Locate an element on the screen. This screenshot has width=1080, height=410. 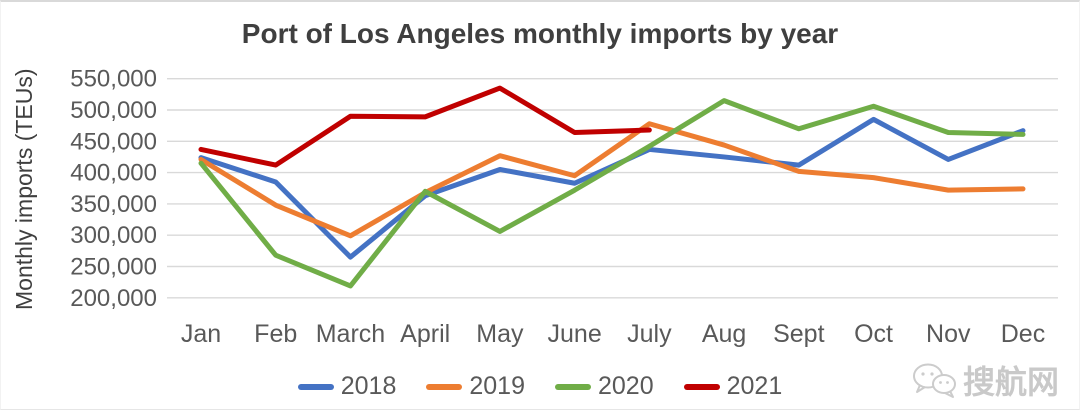
y-tick-label: 550,000 is located at coordinates (113, 79).